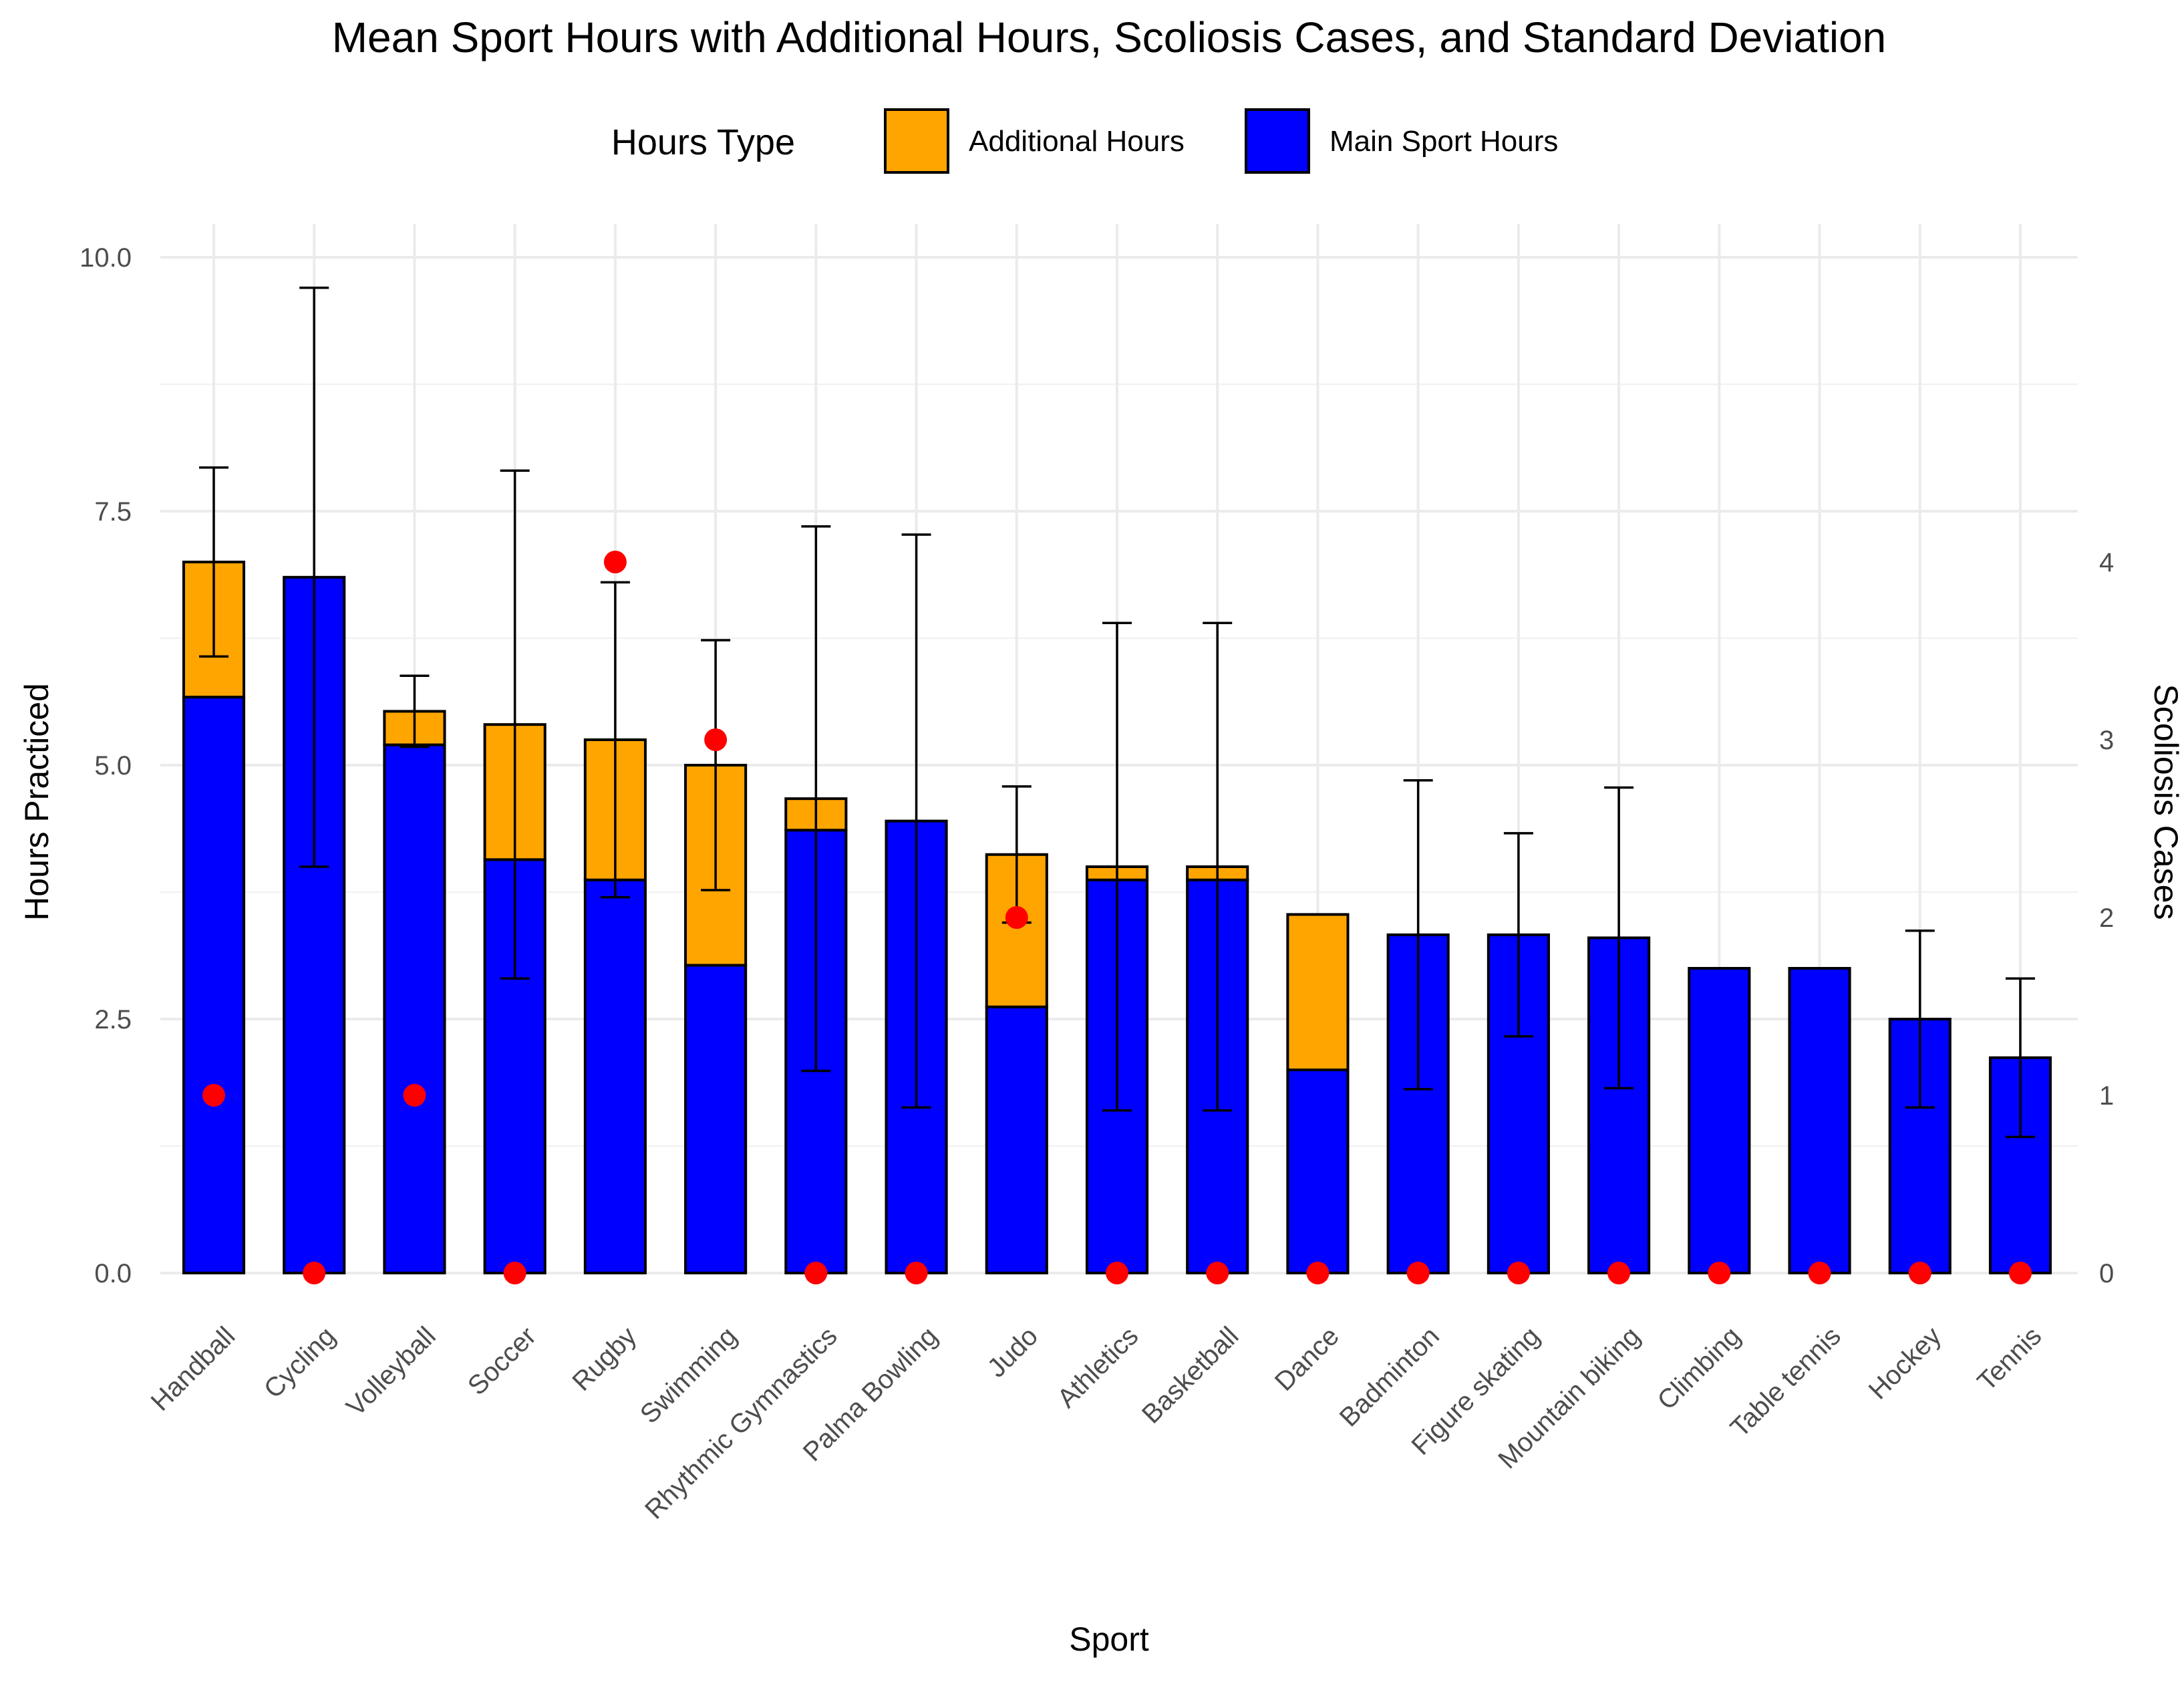 The height and width of the screenshot is (1686, 2184). Describe the element at coordinates (1117, 1273) in the screenshot. I see `scoliosis-point-athletics` at that location.